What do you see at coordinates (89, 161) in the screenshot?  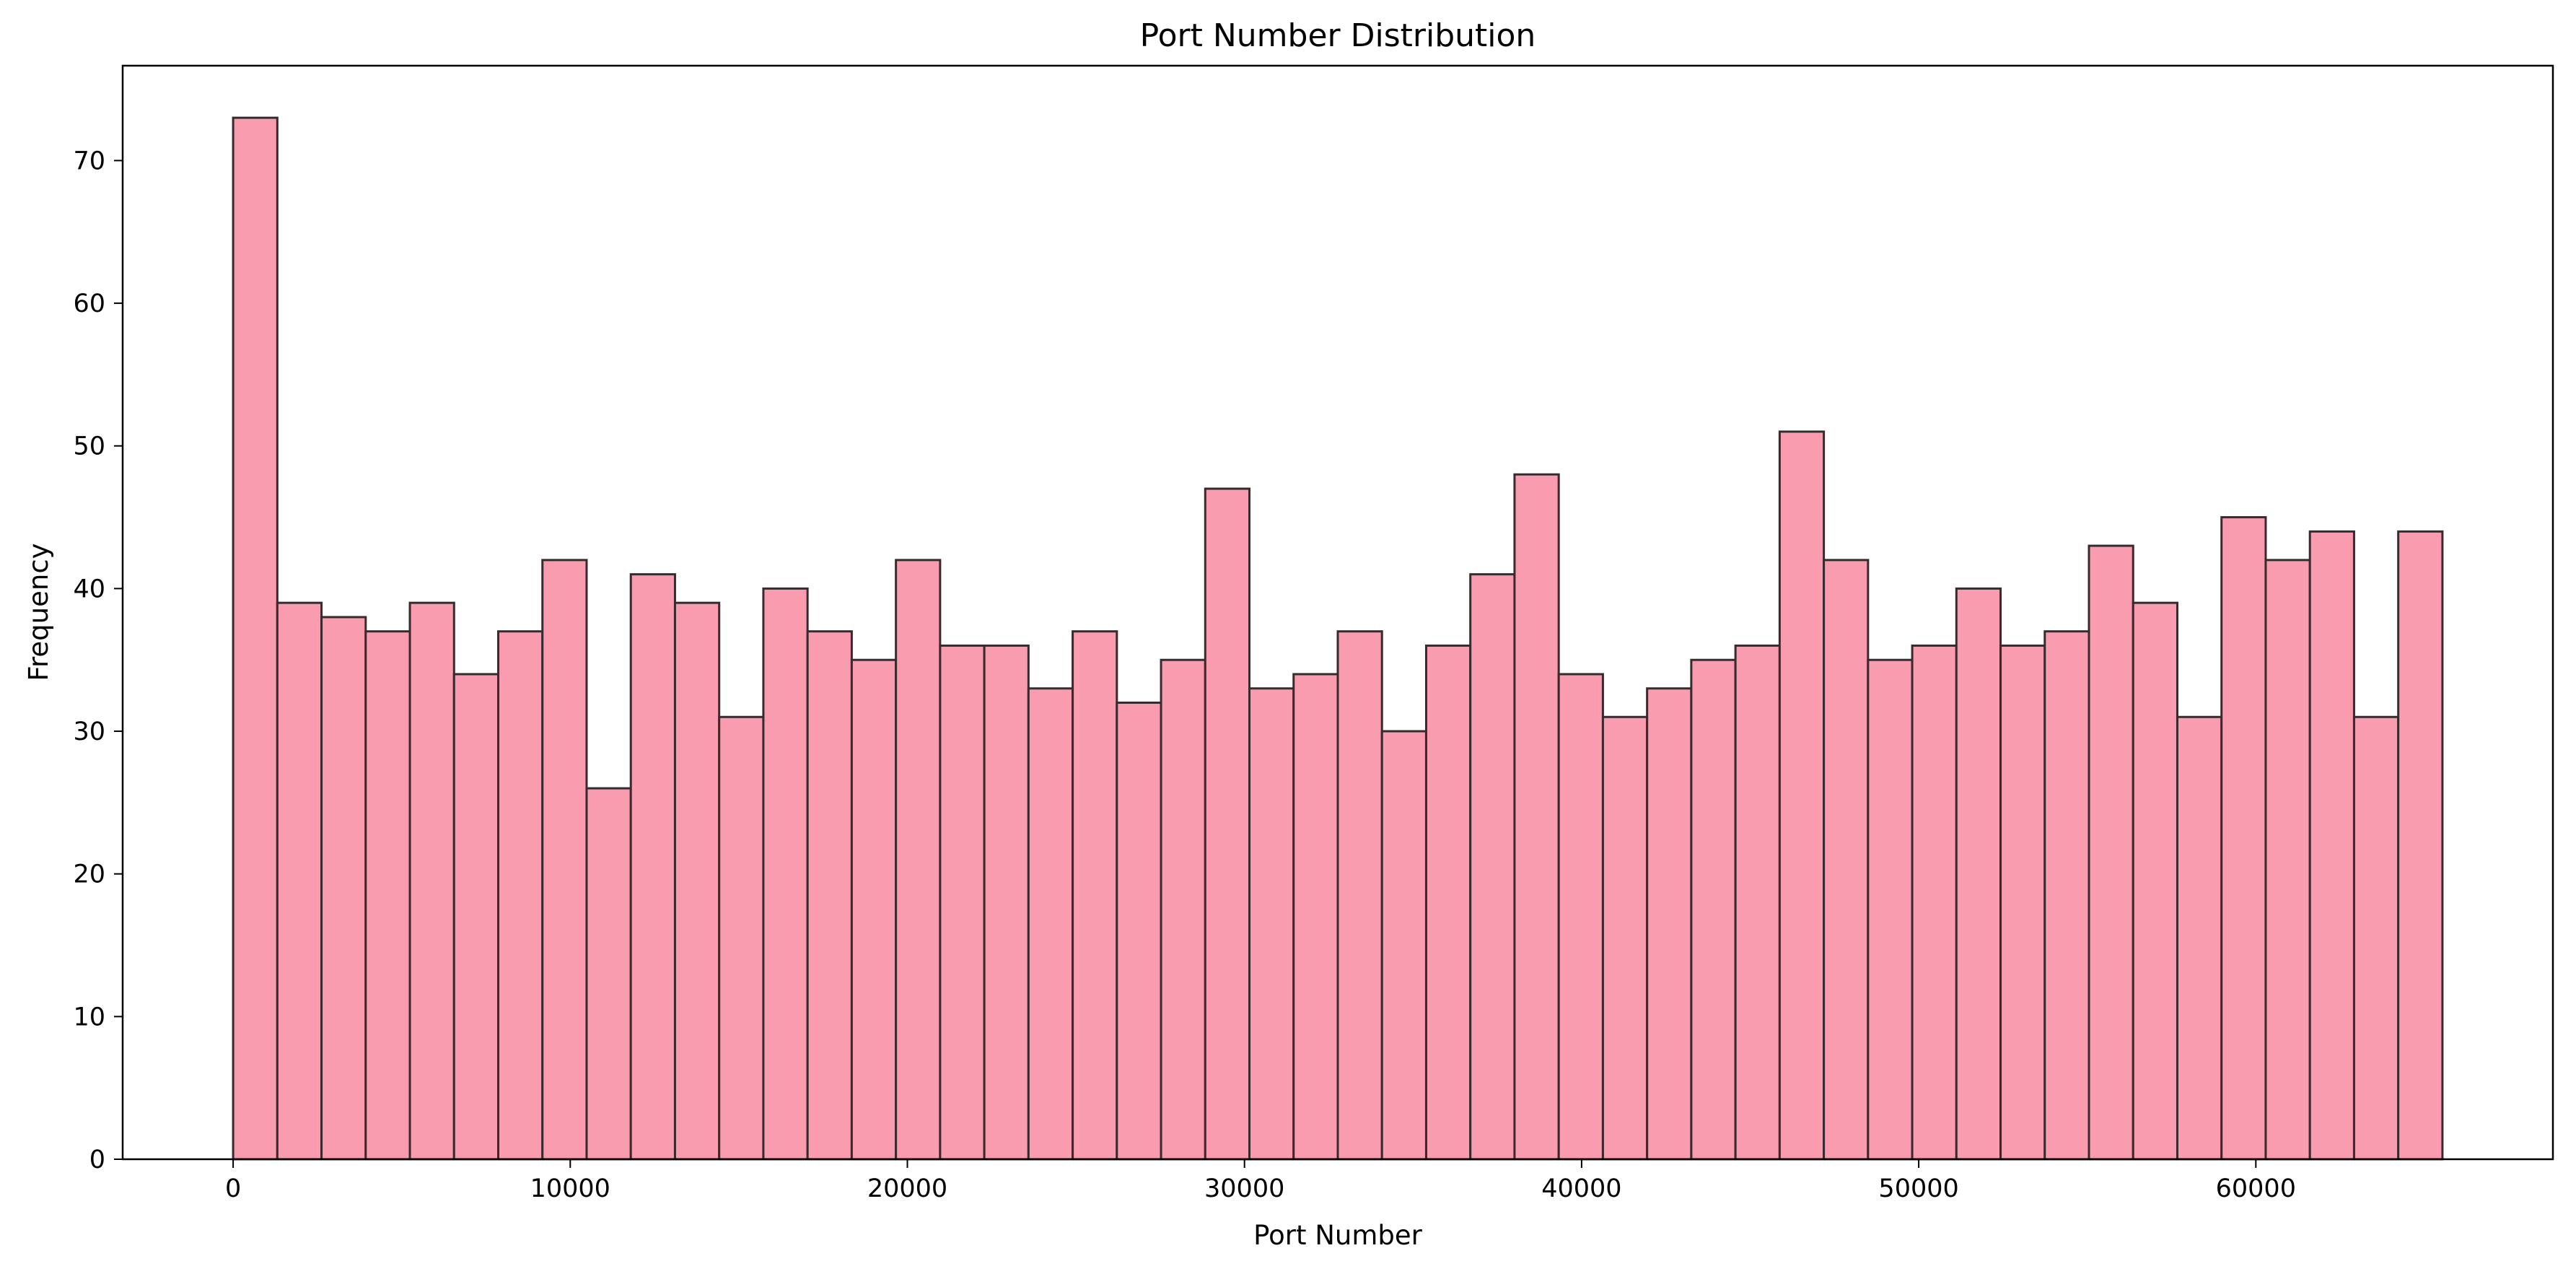 I see `y-tick-label: 70` at bounding box center [89, 161].